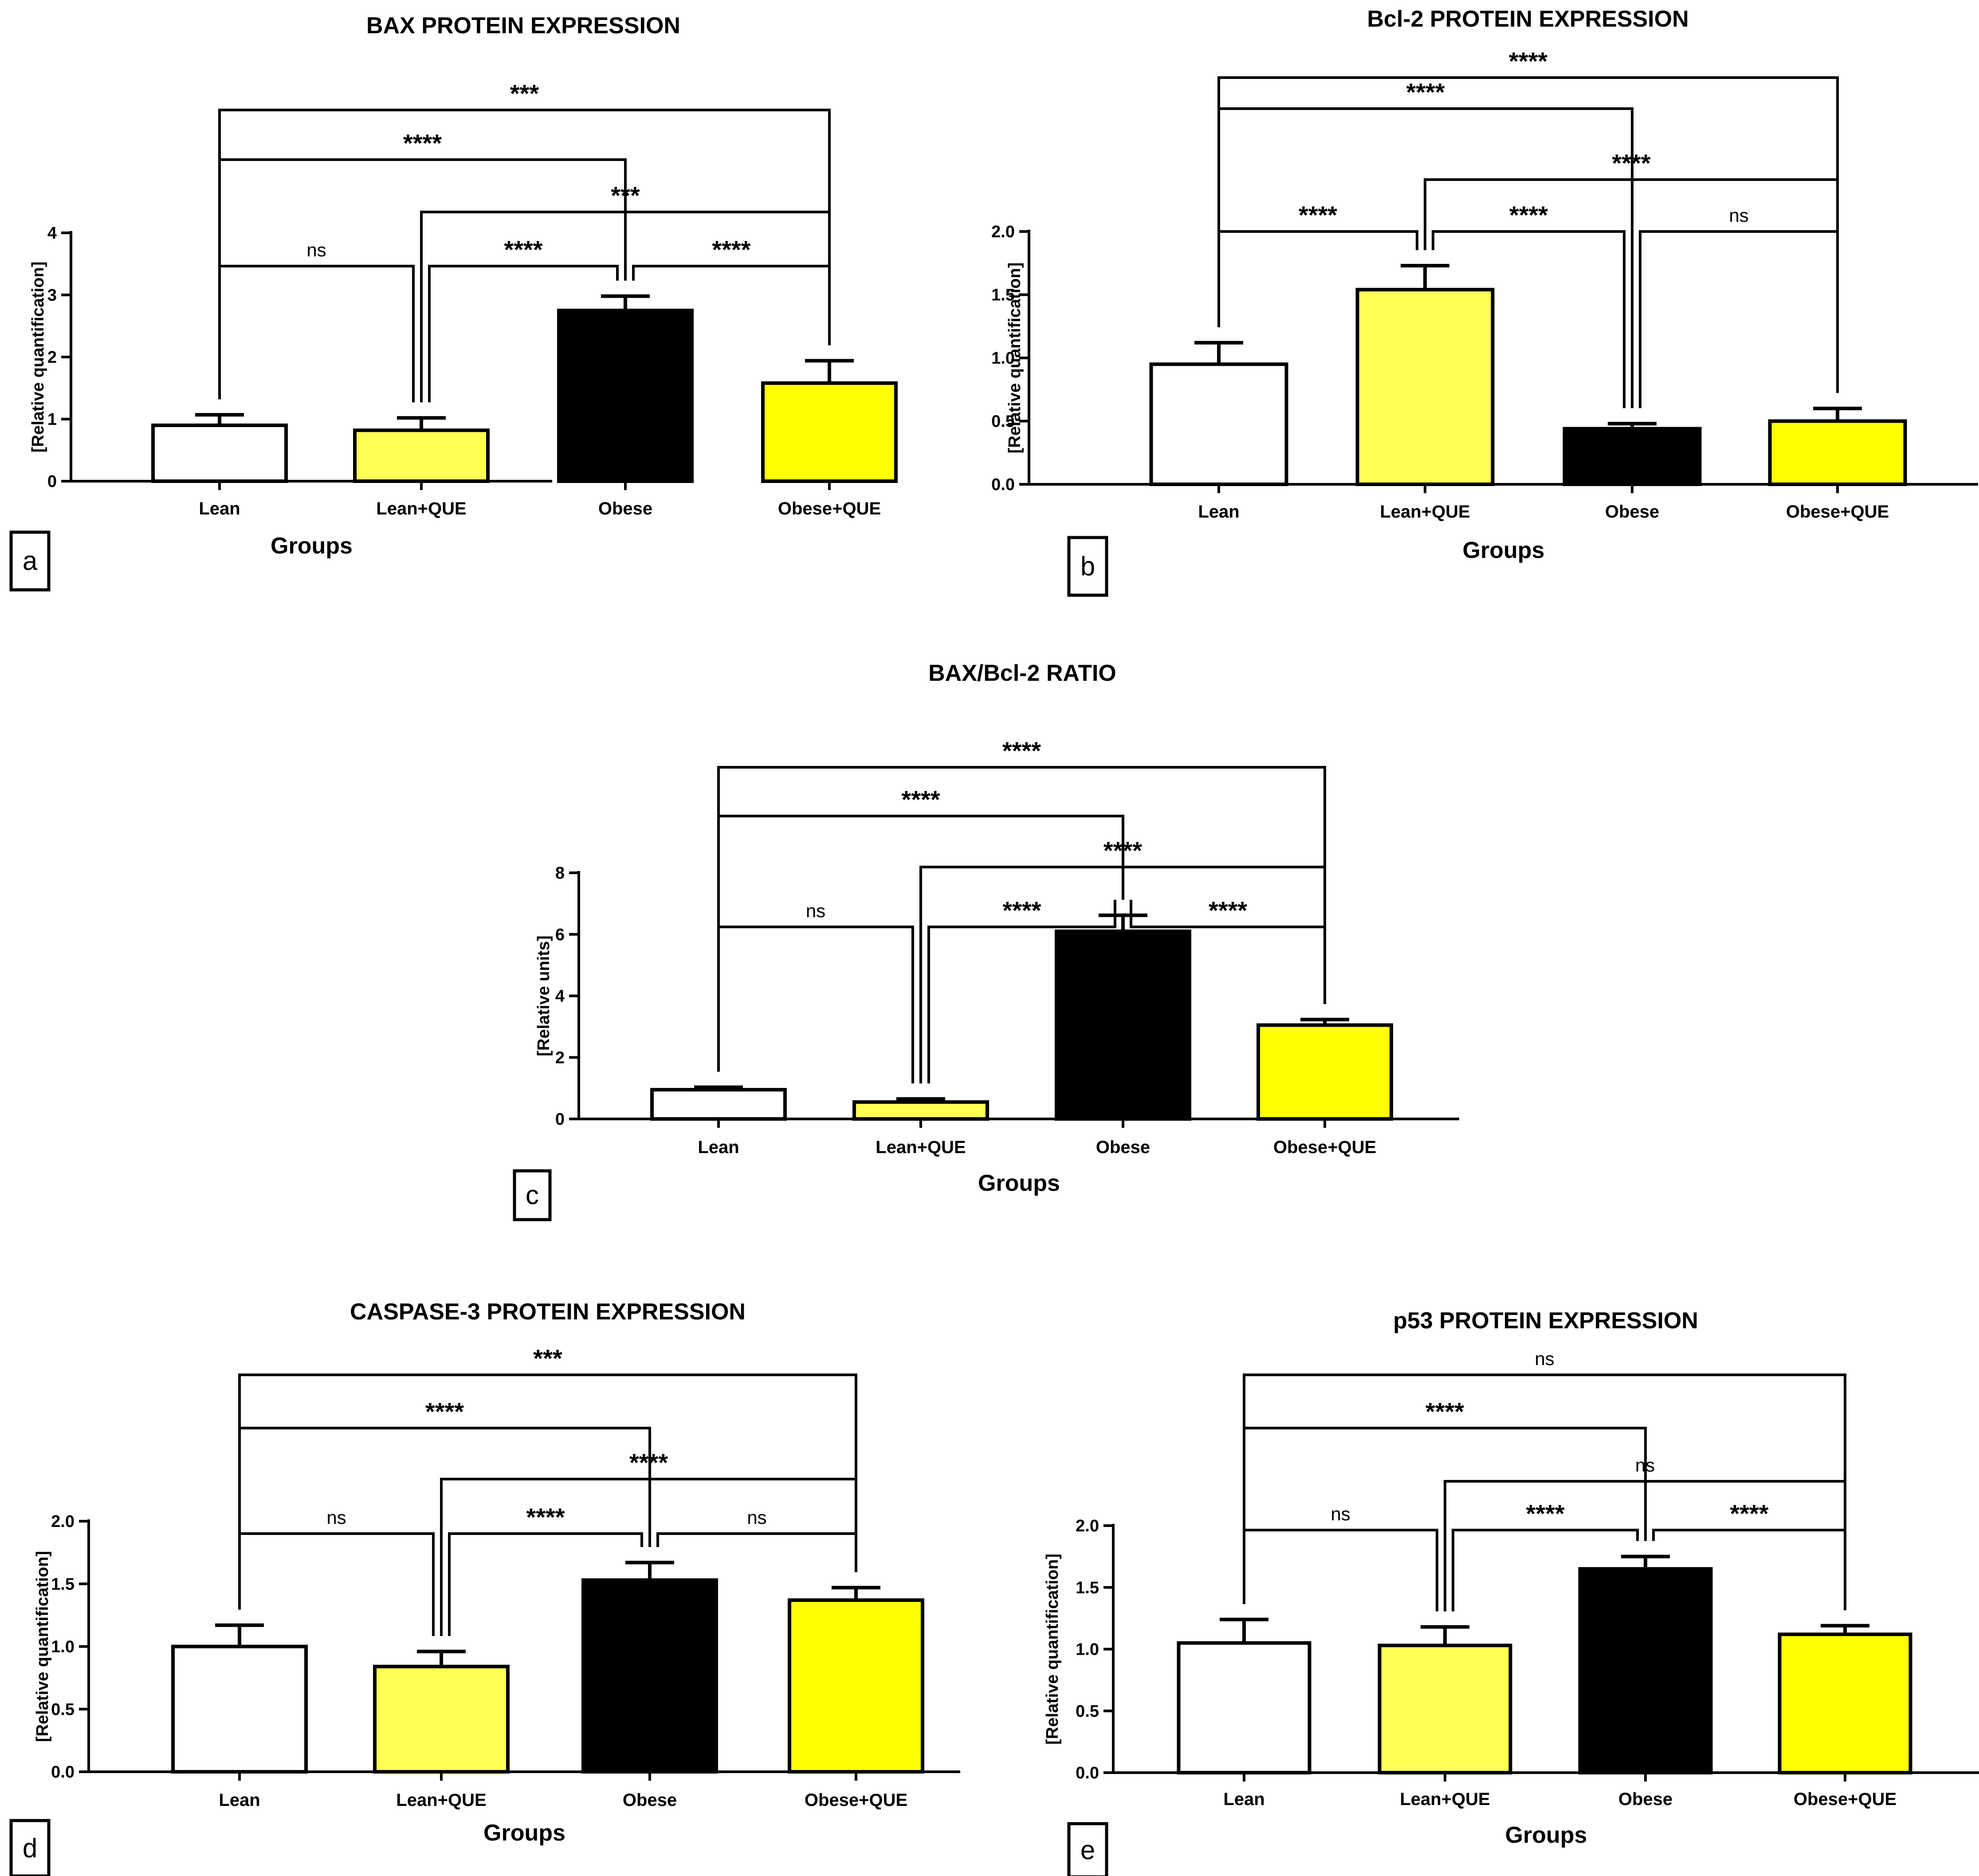  Describe the element at coordinates (52, 419) in the screenshot. I see `y-tick-label: 1` at that location.